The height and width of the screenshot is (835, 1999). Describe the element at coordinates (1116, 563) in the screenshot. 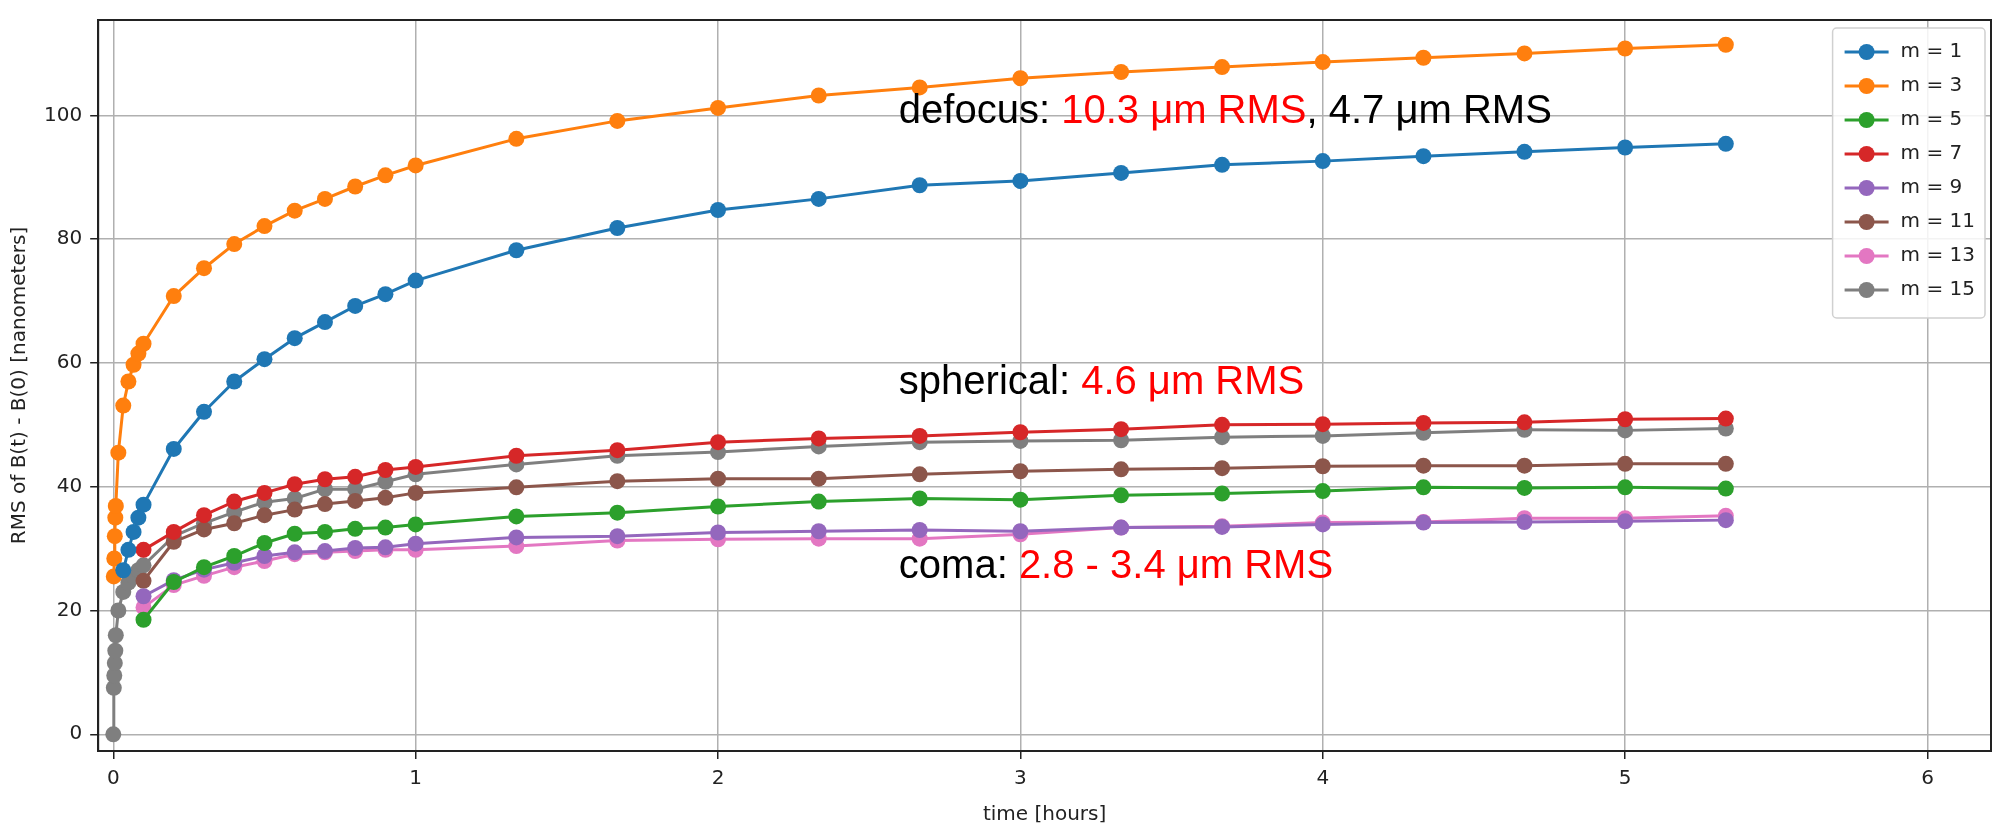

I see `annotation: coma: 2.8 - 3.4 μm RMS` at that location.